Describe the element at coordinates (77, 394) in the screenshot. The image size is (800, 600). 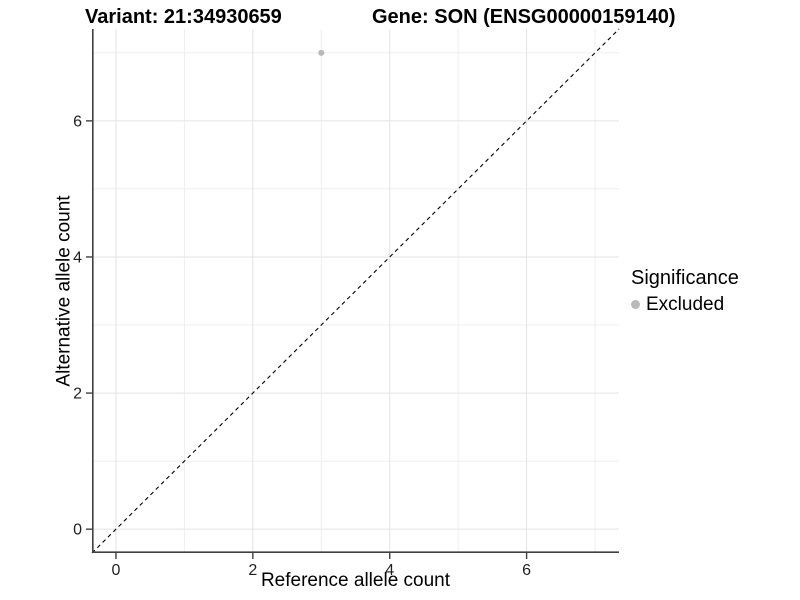
I see `y-tick-label: 2` at that location.